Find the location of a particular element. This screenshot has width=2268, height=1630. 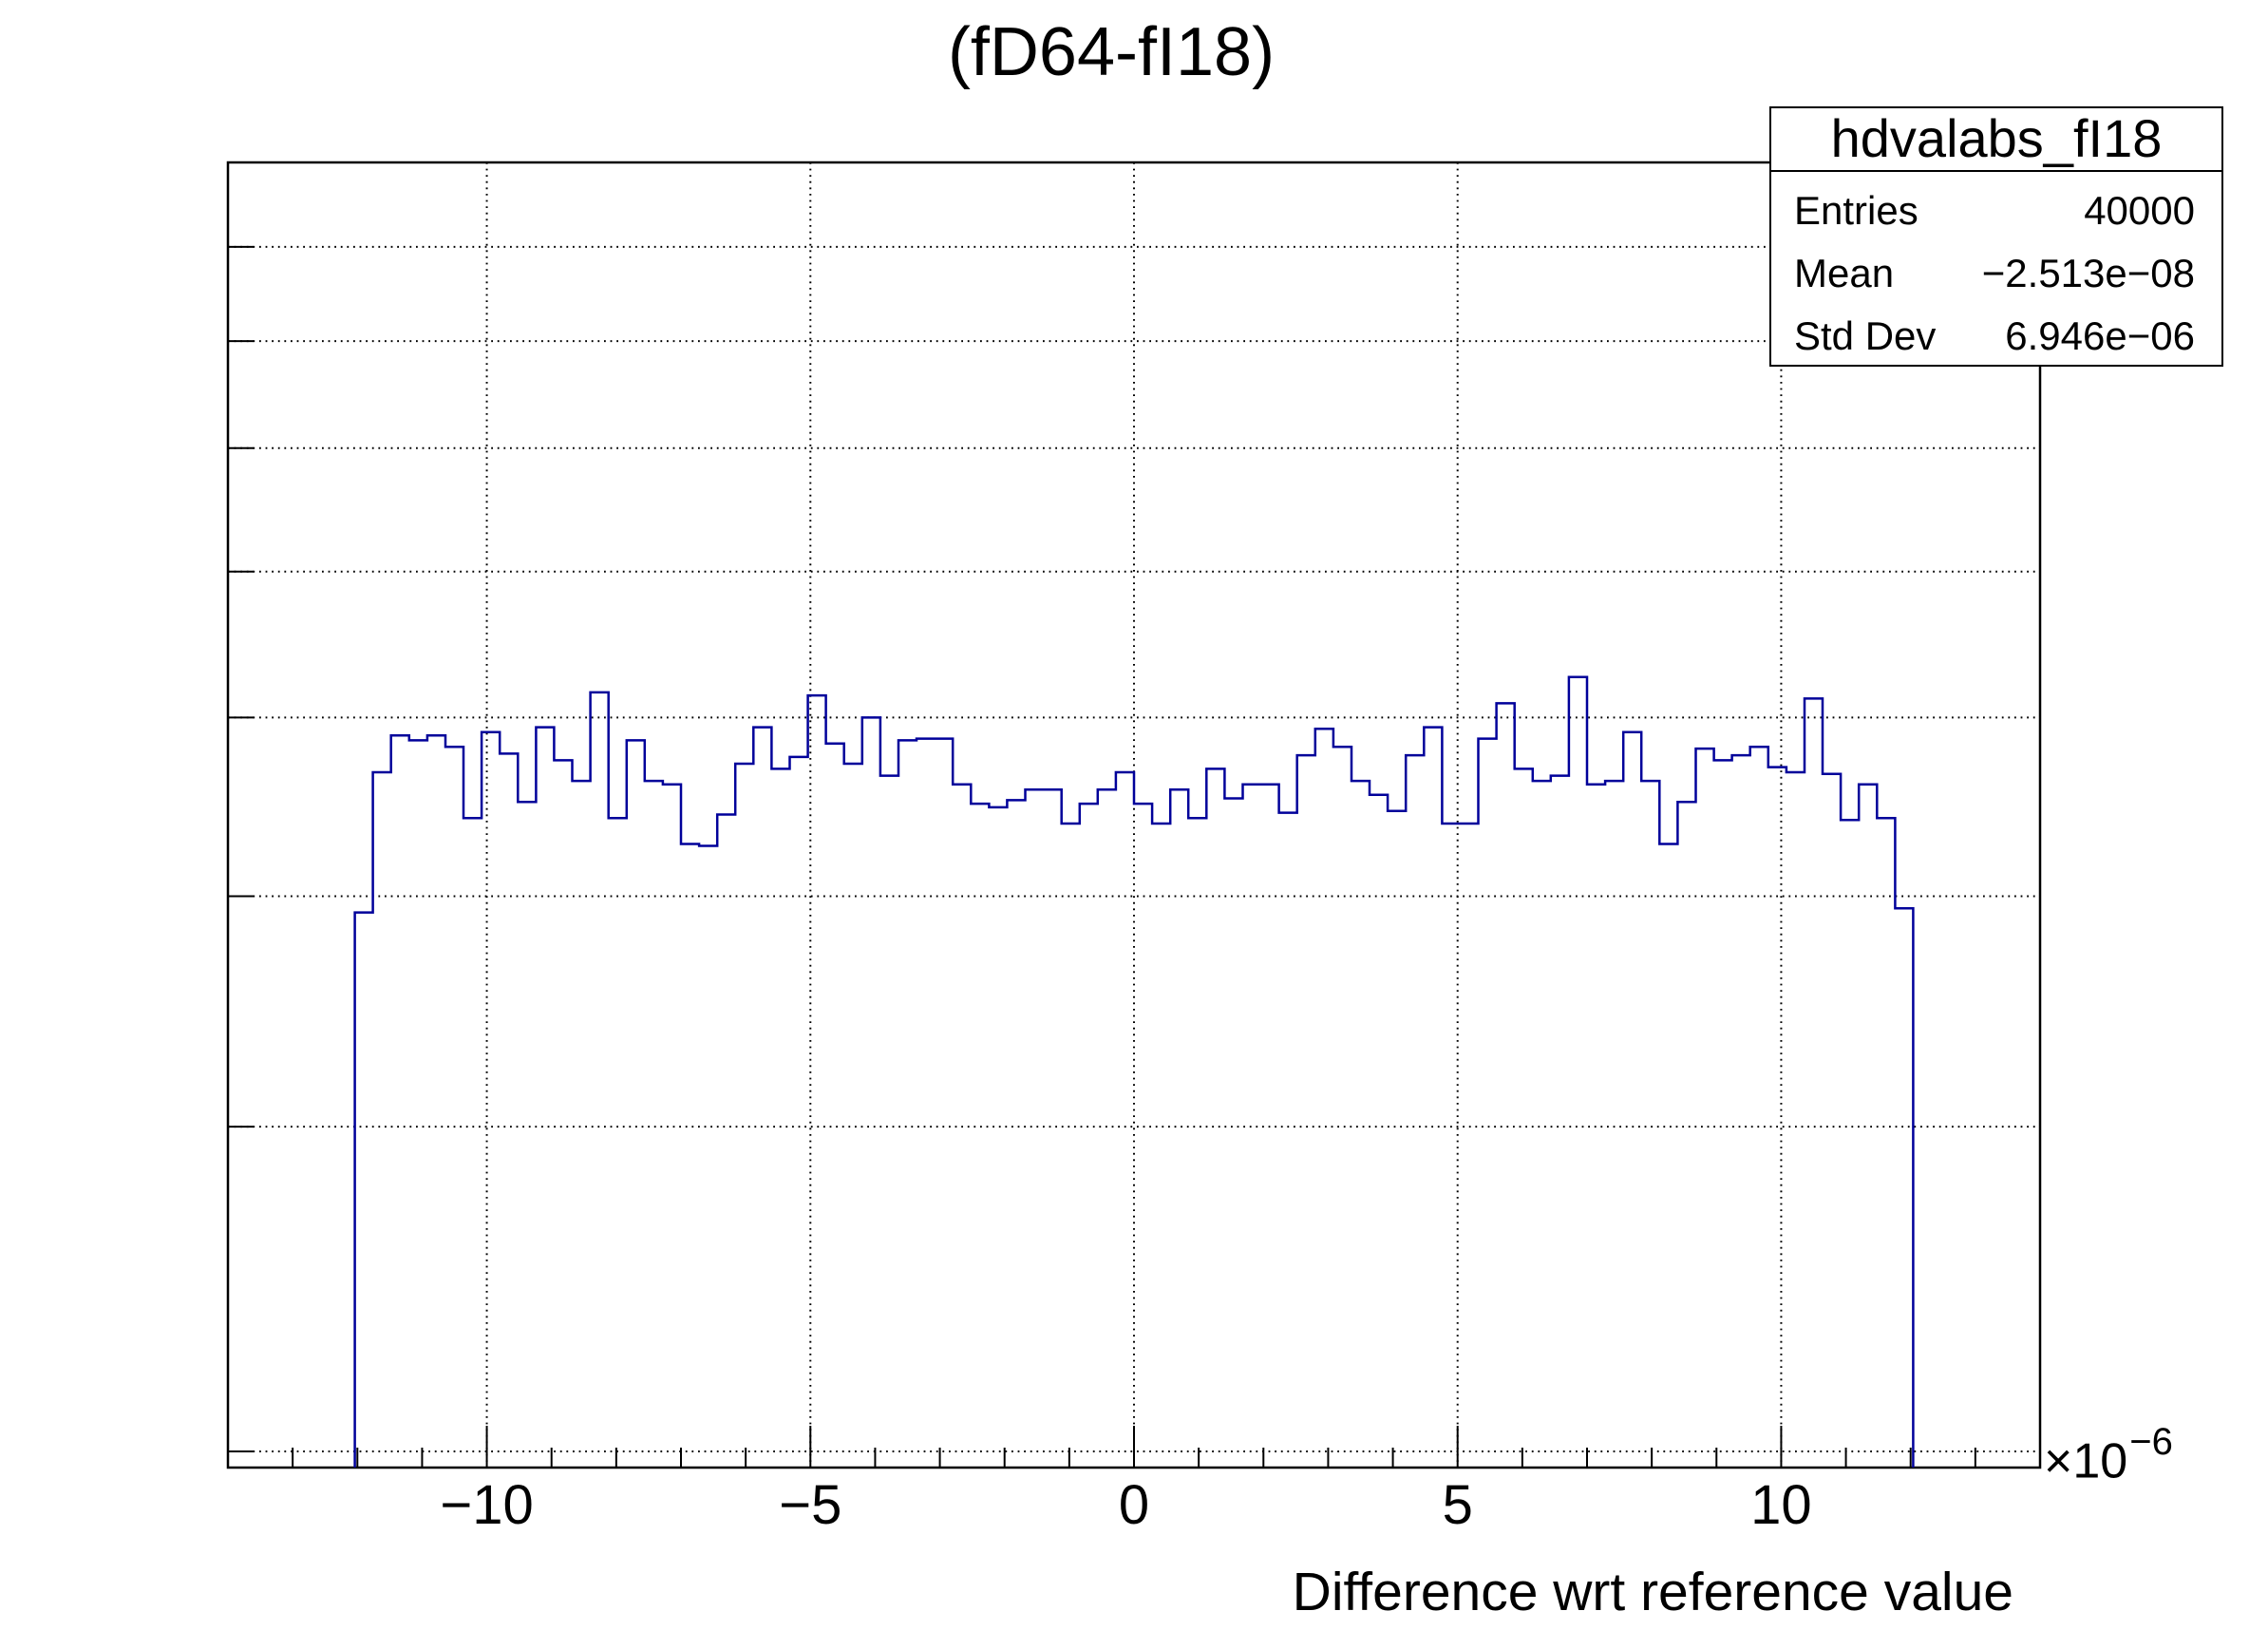

stats-label: Entries is located at coordinates (1856, 210).